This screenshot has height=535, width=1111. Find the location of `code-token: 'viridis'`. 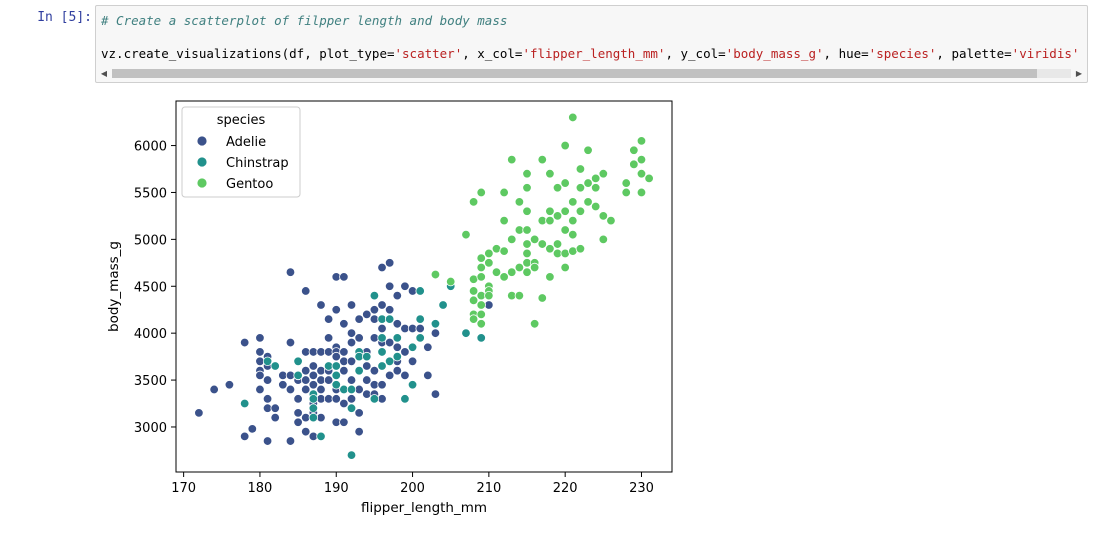

code-token: 'viridis' is located at coordinates (1045, 53).